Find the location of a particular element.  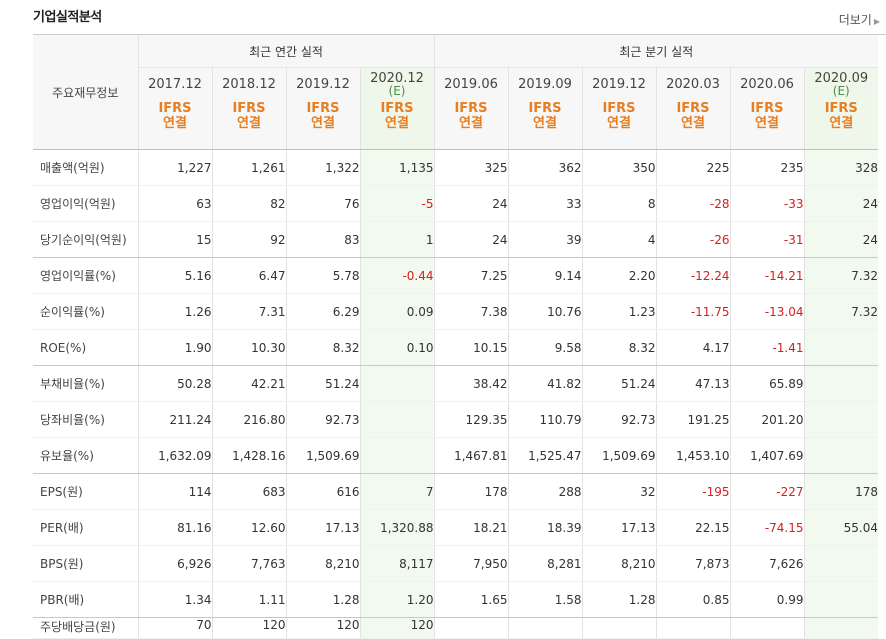

table-cell: 6,926 is located at coordinates (174, 563).